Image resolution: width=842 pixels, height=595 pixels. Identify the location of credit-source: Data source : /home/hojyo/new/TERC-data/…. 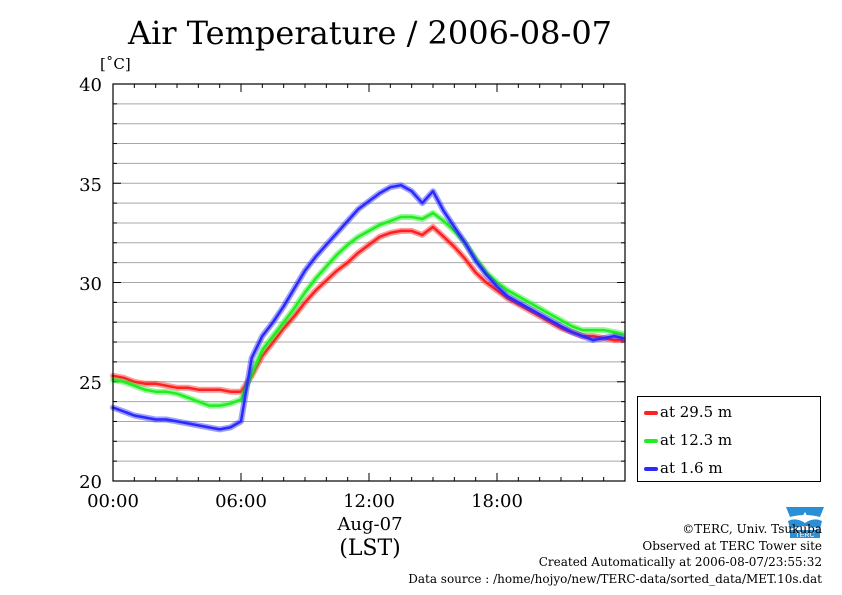
(615, 578).